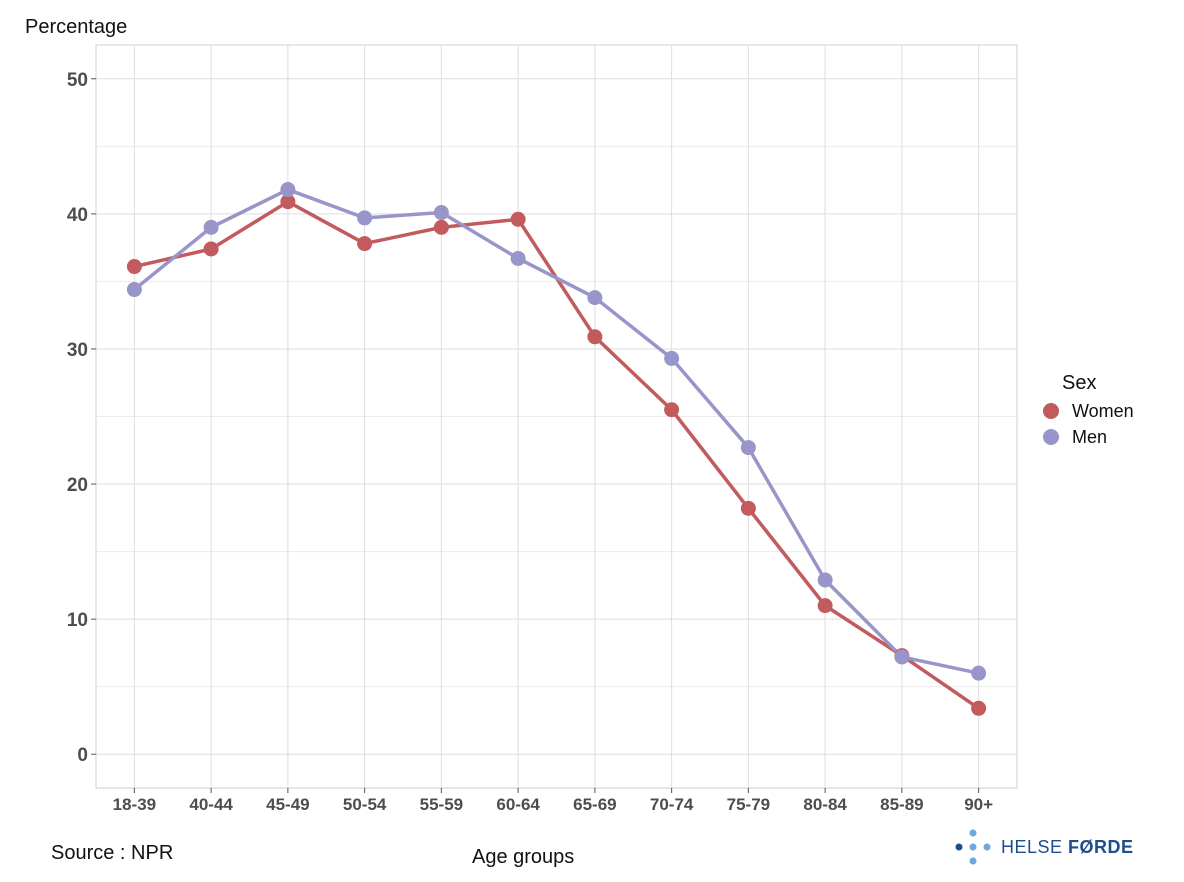 The width and height of the screenshot is (1184, 882). I want to click on x-tick-label: 90+, so click(978, 804).